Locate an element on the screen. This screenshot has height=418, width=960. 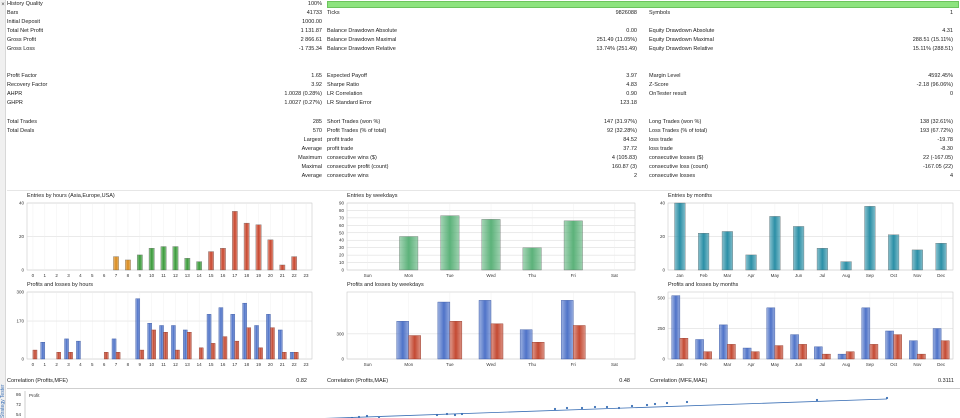
x-tick-label: Mon is located at coordinates (408, 275).